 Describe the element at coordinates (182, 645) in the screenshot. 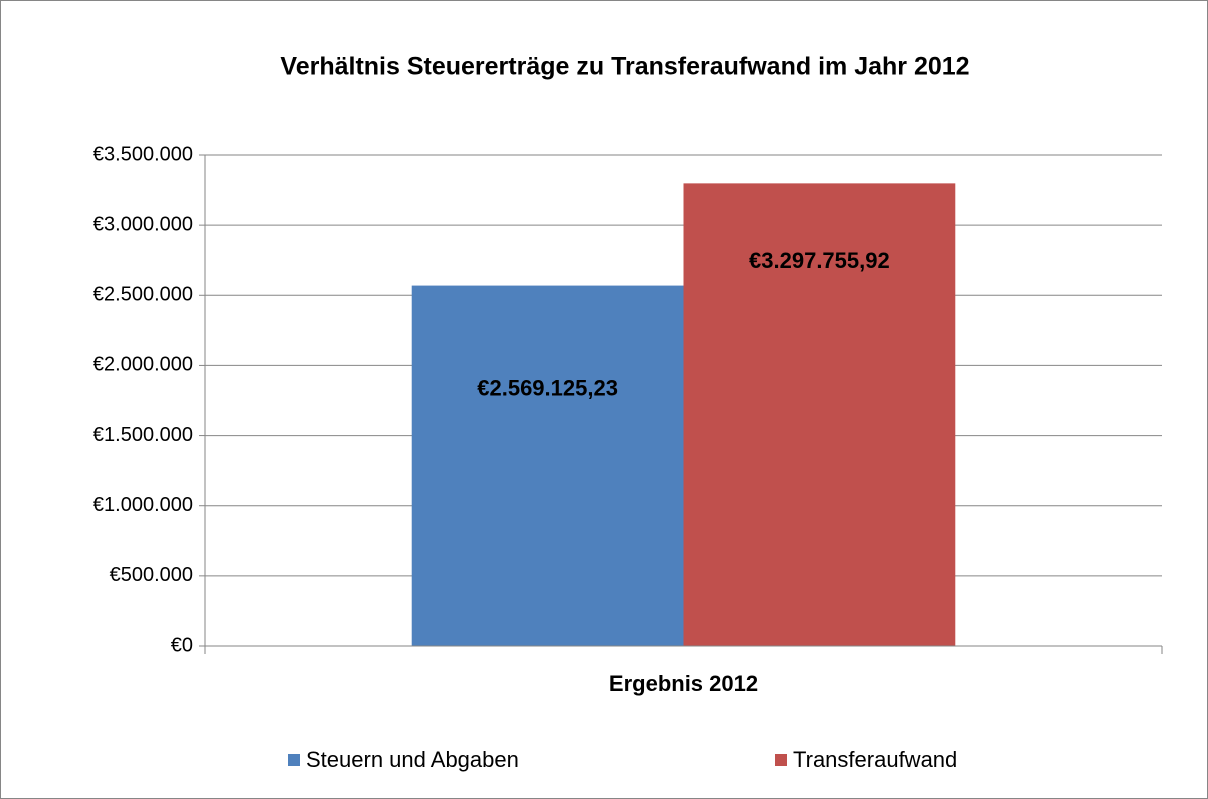

I see `y-tick-label: €0` at that location.